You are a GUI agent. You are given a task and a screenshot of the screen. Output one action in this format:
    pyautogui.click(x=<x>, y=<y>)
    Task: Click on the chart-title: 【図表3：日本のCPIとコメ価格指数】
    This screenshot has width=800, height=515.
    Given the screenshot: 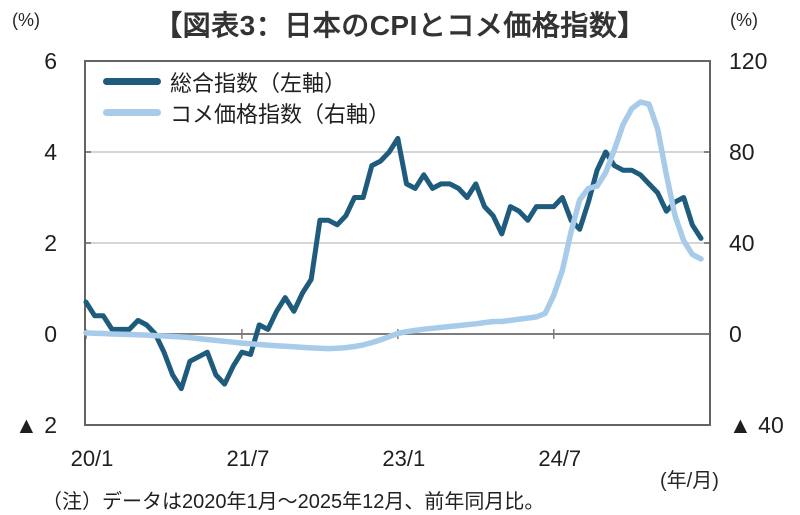 What is the action you would take?
    pyautogui.click(x=400, y=25)
    